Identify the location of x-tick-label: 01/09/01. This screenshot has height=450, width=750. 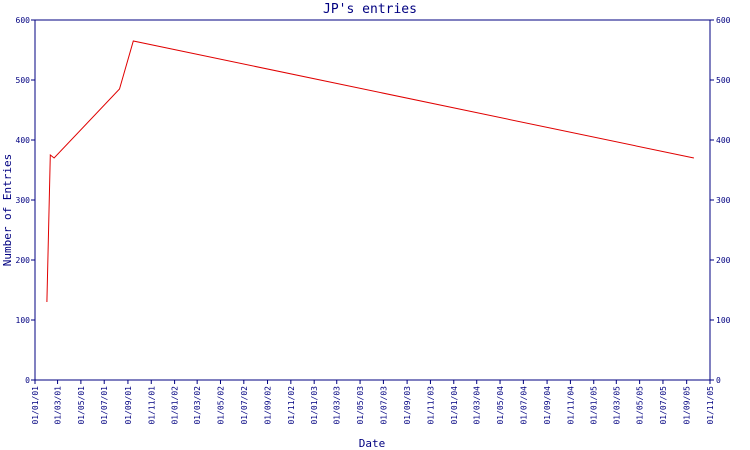
(128, 405).